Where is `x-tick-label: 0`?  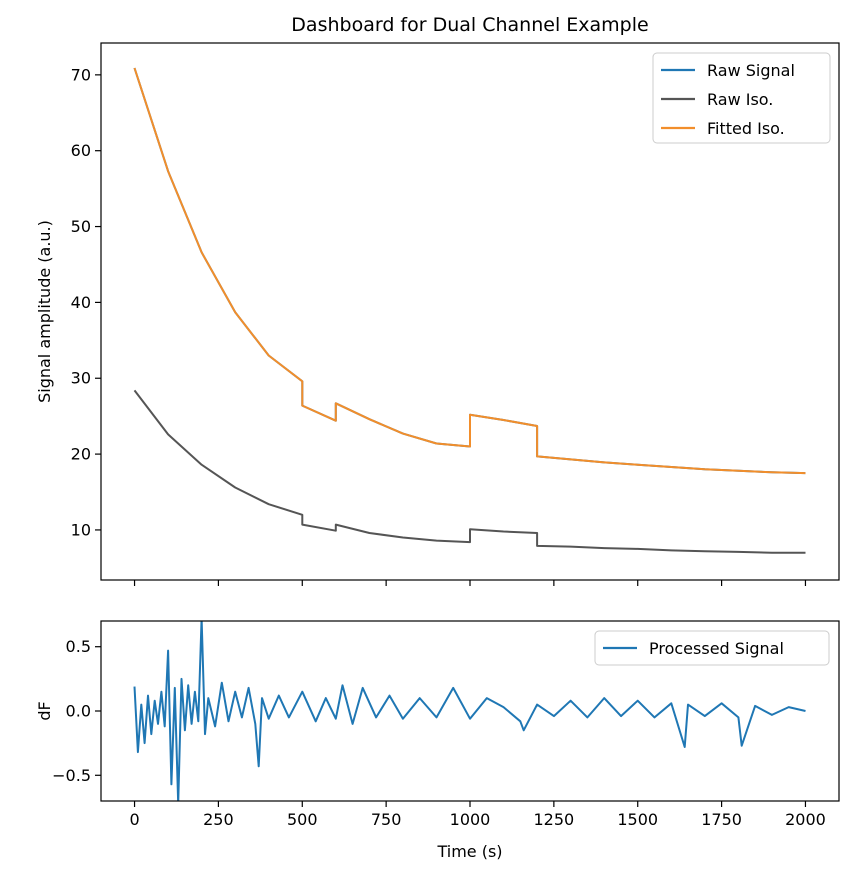
x-tick-label: 0 is located at coordinates (134, 819).